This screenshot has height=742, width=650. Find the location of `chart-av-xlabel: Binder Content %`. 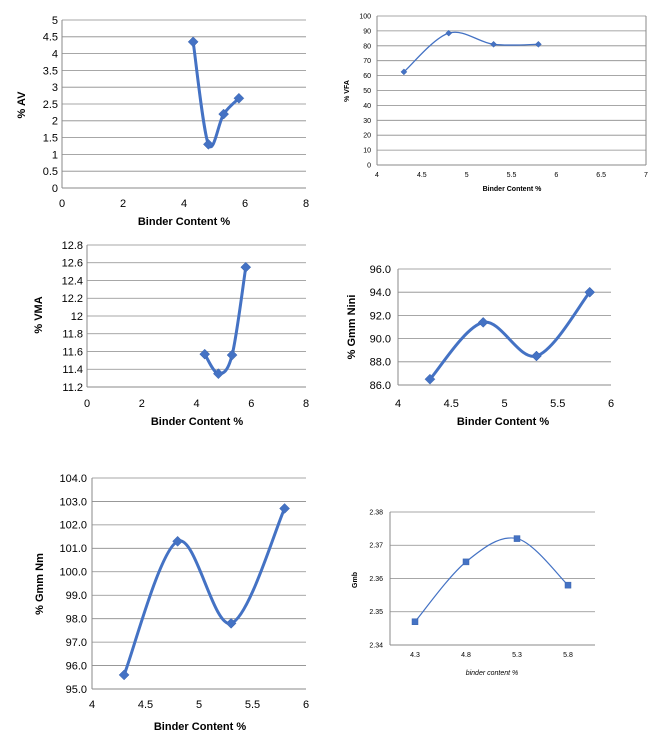

chart-av-xlabel: Binder Content % is located at coordinates (184, 222).